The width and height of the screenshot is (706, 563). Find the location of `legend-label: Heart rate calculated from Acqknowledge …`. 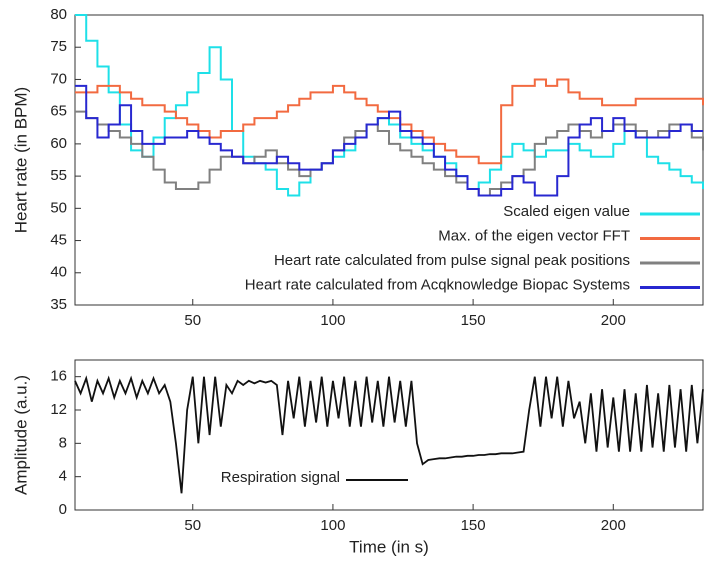

legend-label: Heart rate calculated from Acqknowledge … is located at coordinates (437, 284).